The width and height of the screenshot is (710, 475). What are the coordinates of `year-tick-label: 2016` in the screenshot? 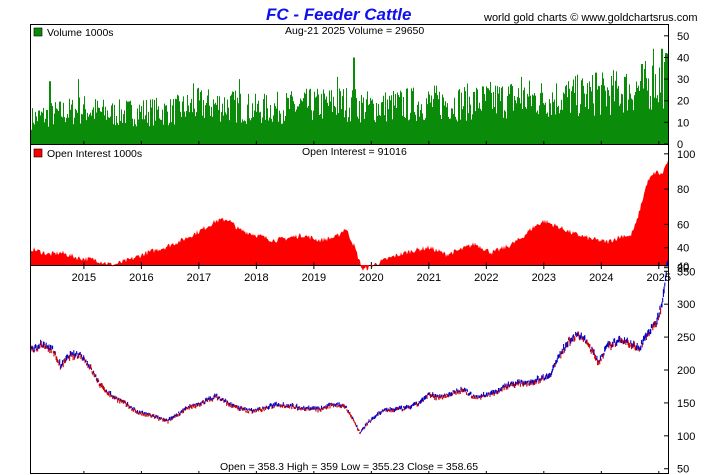 It's located at (141, 278).